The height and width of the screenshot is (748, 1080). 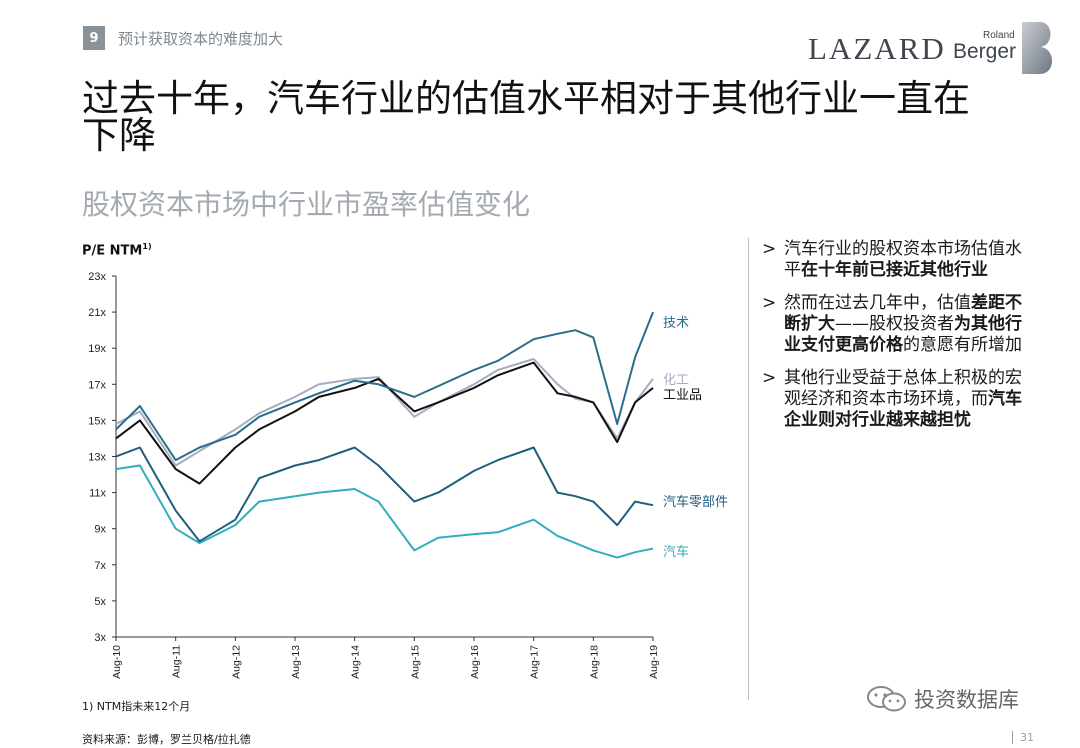 What do you see at coordinates (654, 662) in the screenshot?
I see `x-tick-label: Aug-19` at bounding box center [654, 662].